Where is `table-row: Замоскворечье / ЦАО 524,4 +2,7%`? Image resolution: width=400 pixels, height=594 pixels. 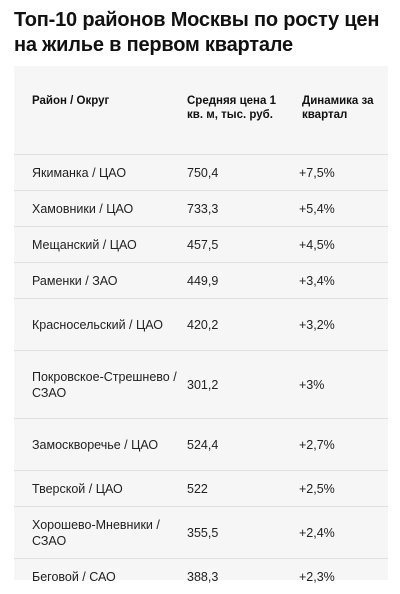 table-row: Замоскворечье / ЦАО 524,4 +2,7% is located at coordinates (201, 444).